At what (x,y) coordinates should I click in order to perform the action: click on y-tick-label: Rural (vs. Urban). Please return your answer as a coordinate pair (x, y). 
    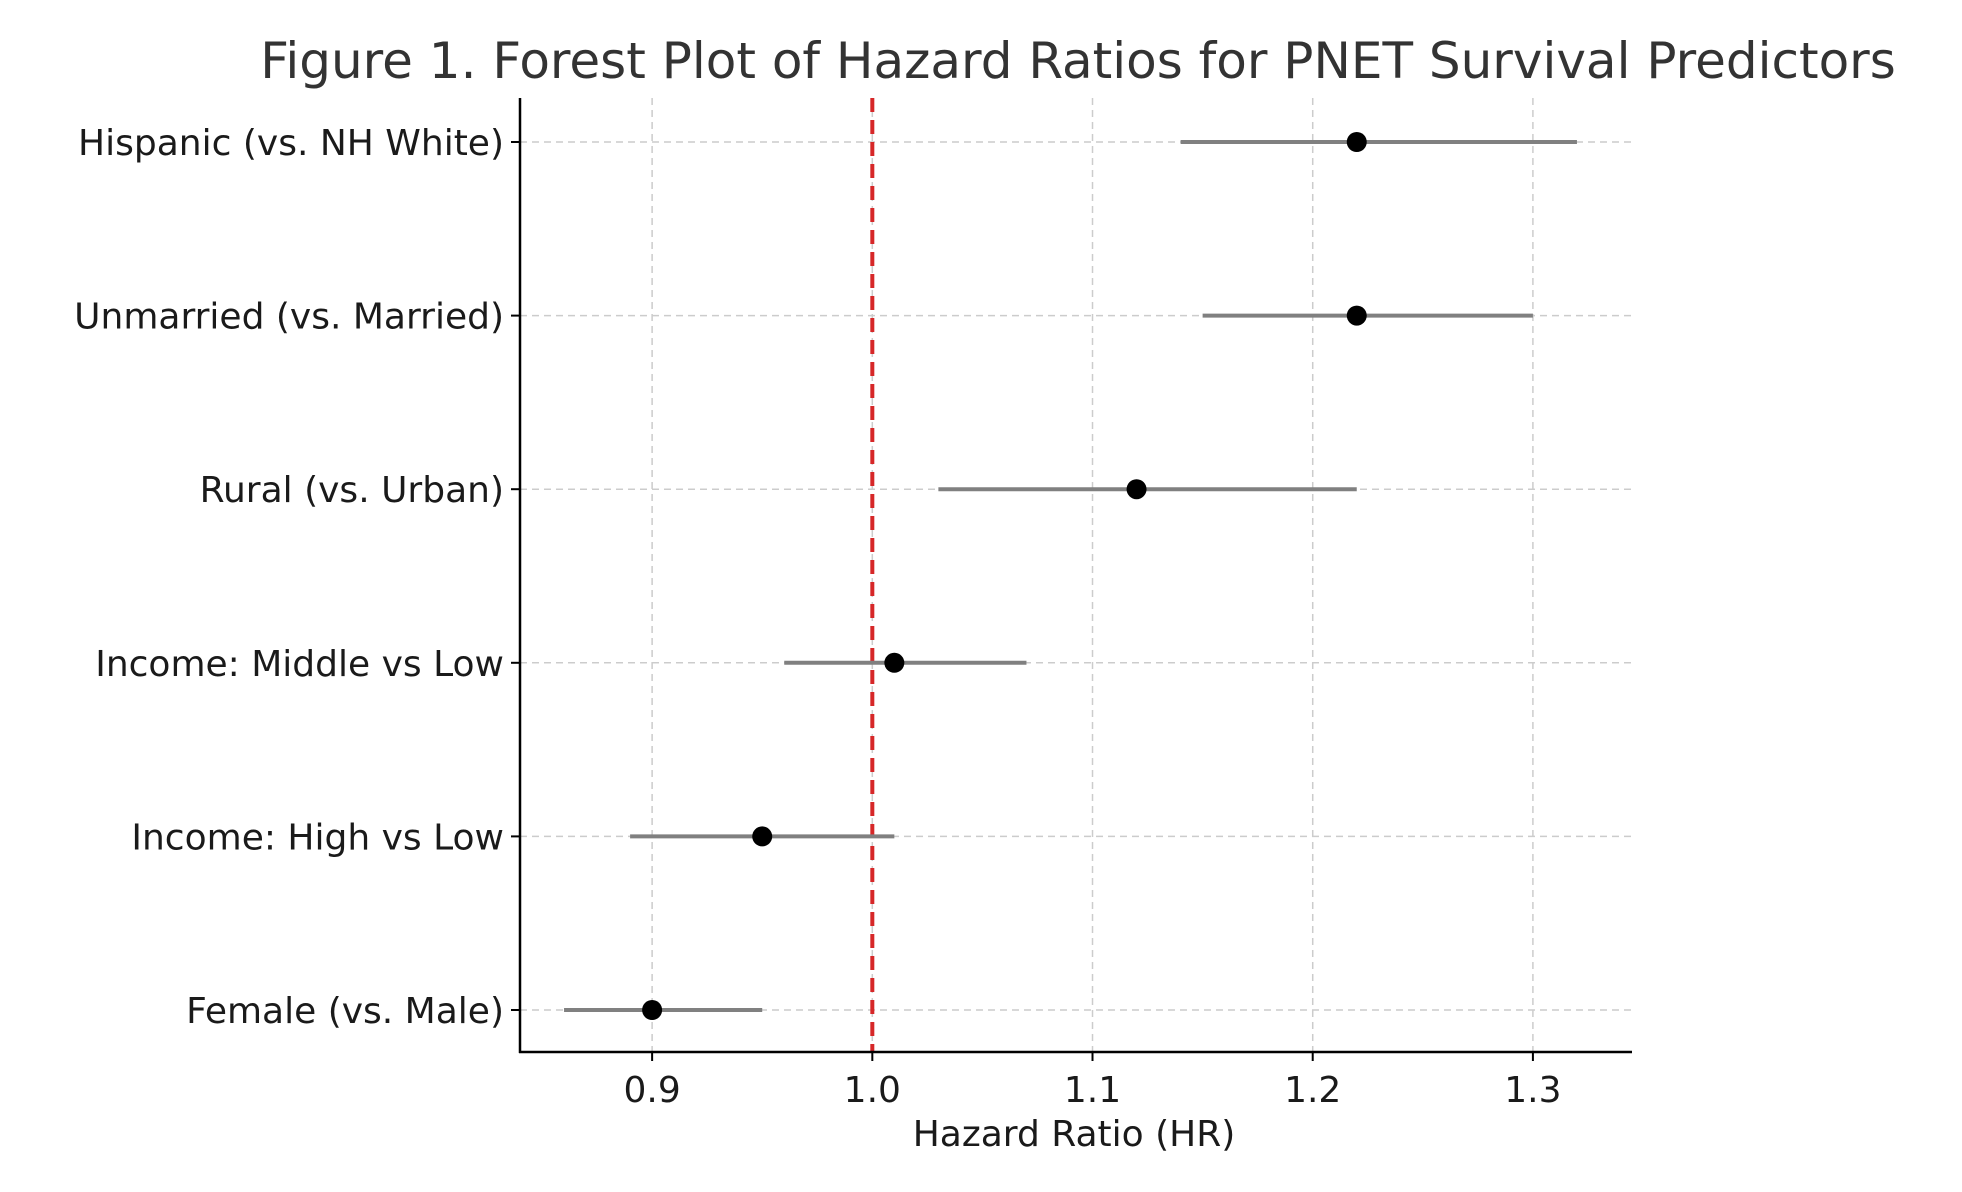
    Looking at the image, I should click on (352, 490).